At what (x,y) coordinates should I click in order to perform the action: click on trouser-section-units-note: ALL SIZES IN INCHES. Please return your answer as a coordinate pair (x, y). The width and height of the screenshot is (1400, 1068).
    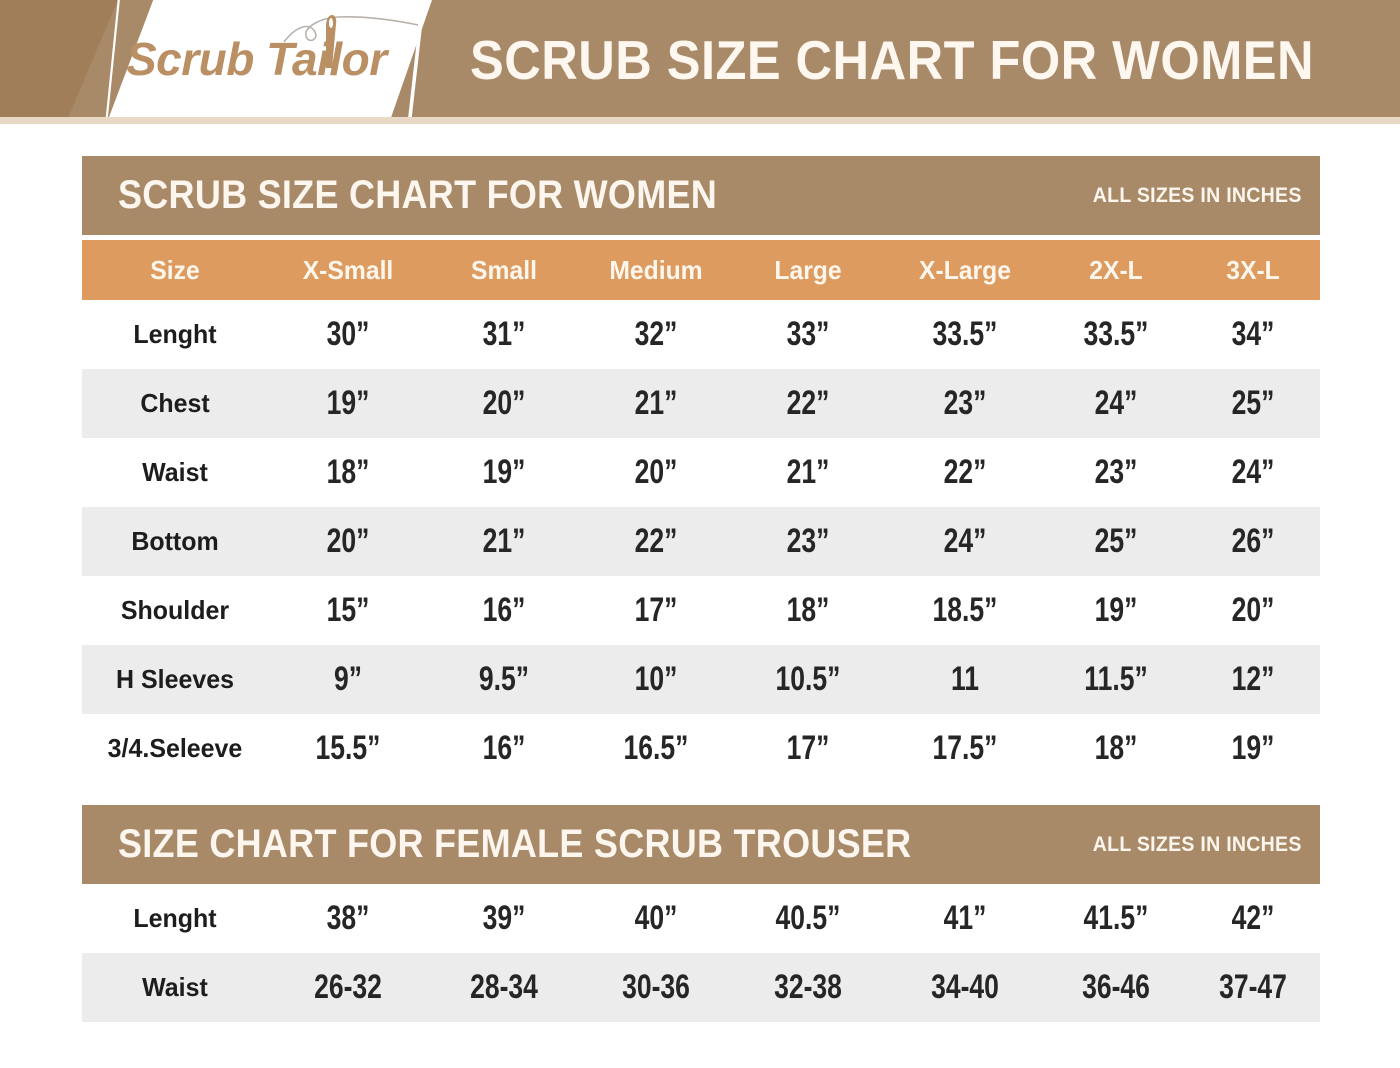
    Looking at the image, I should click on (1197, 844).